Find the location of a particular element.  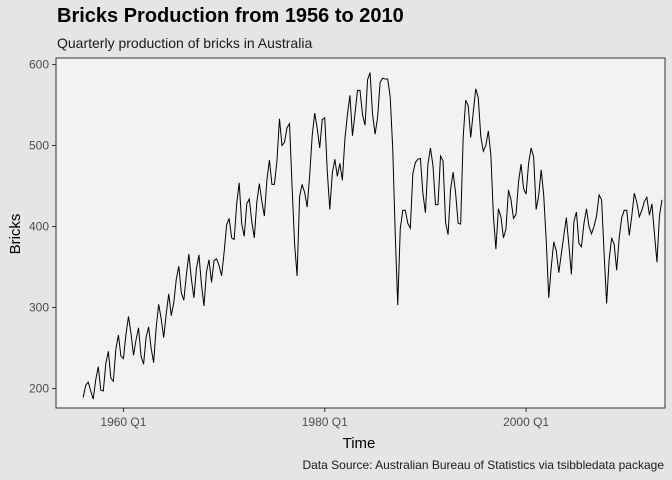

y-tick-label: 400 is located at coordinates (39, 227).